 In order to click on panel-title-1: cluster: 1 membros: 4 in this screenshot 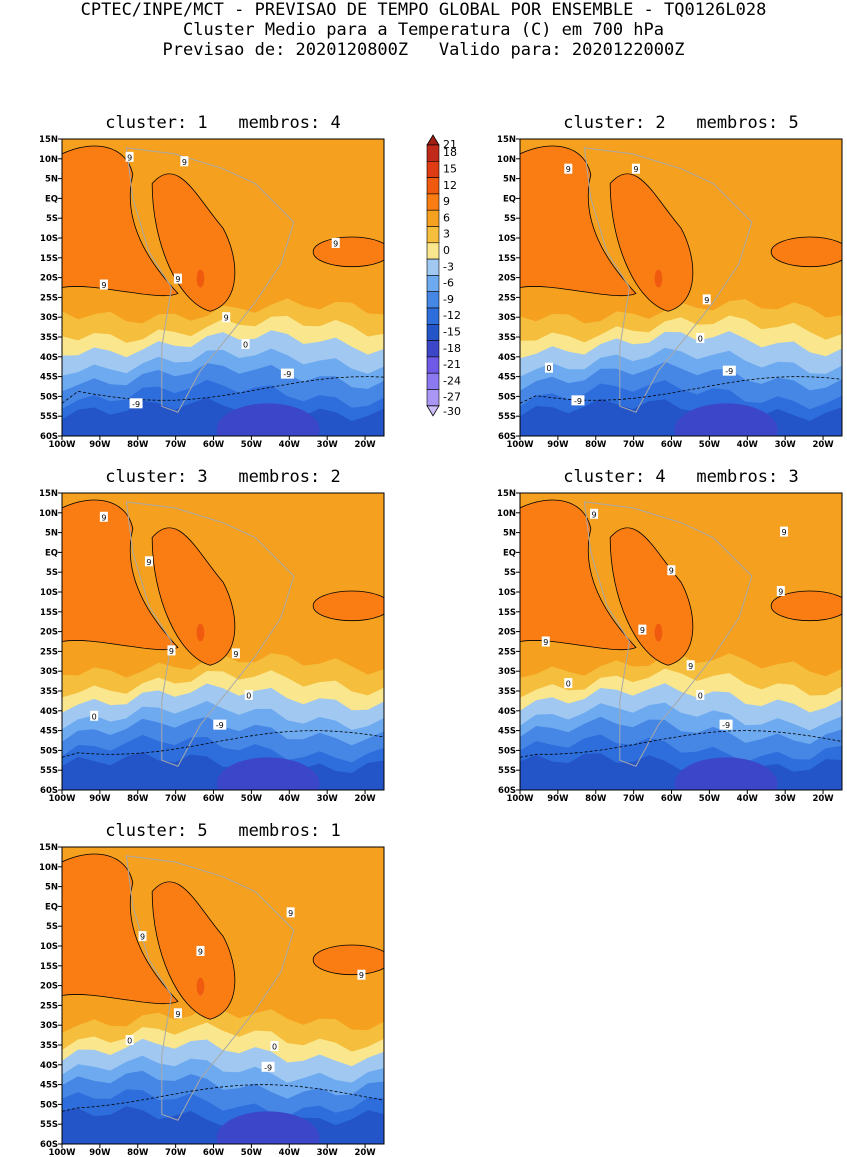, I will do `click(223, 123)`.